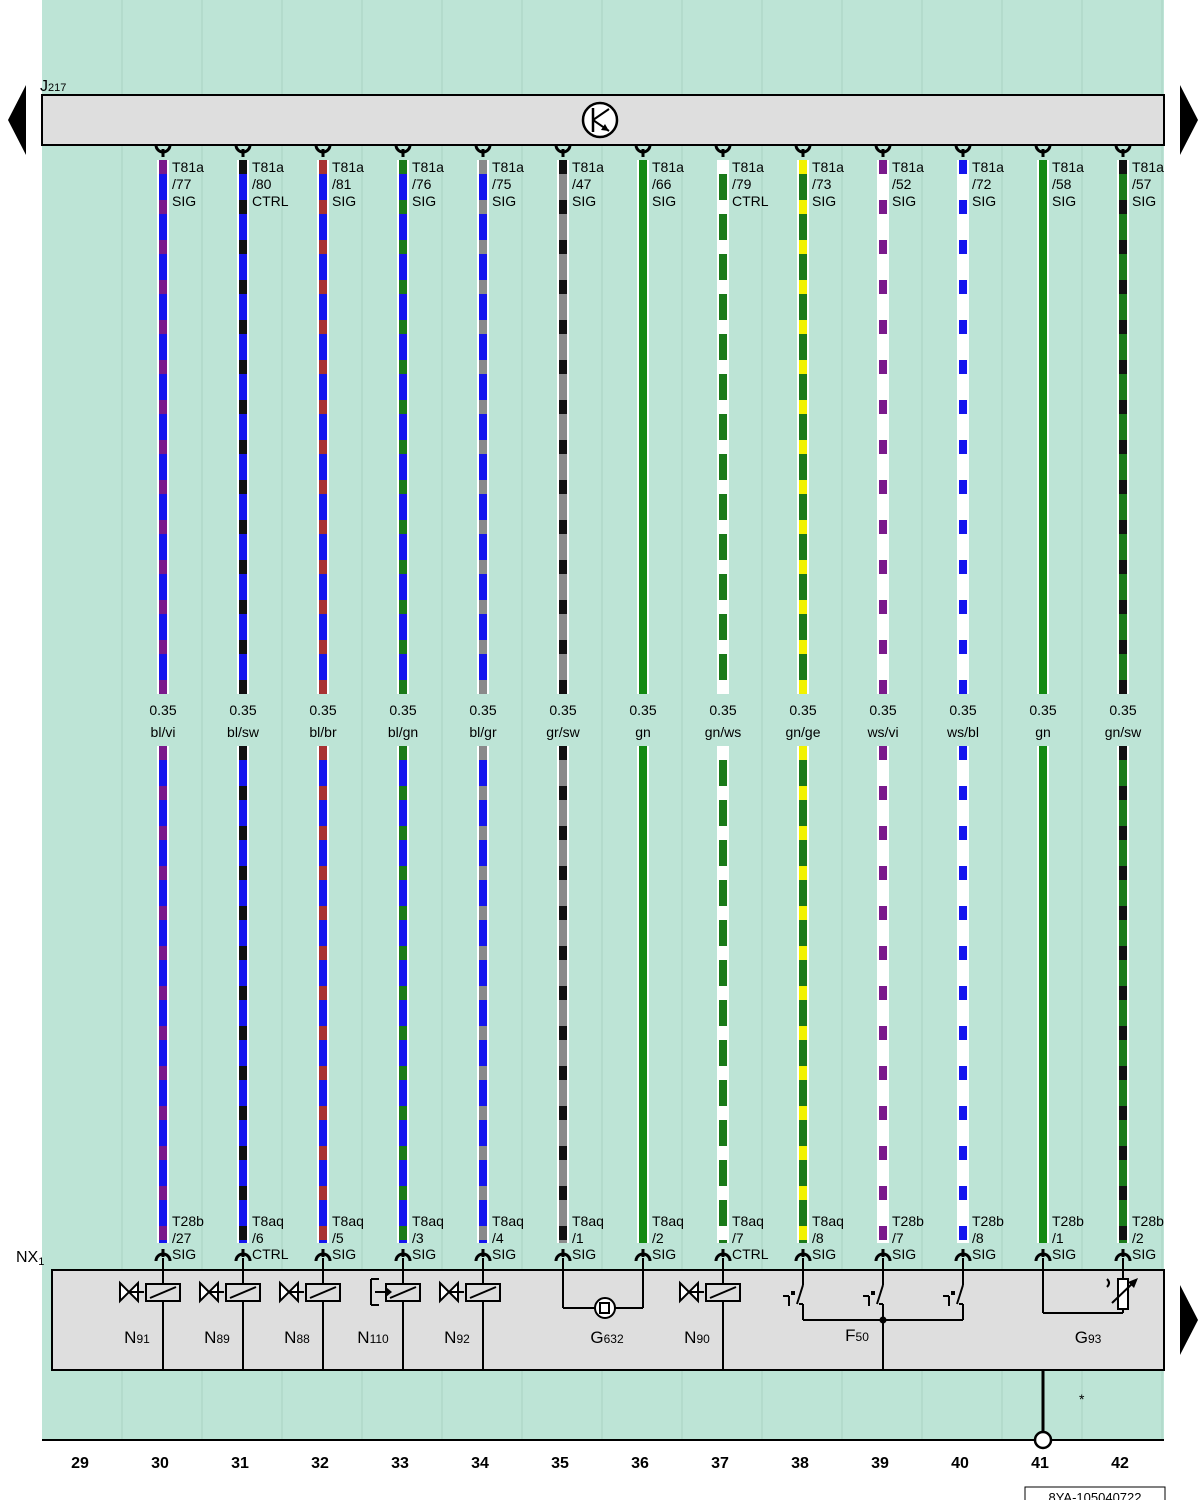 The width and height of the screenshot is (1200, 1500). What do you see at coordinates (582, 184) in the screenshot?
I see `top-pin-number: /47` at bounding box center [582, 184].